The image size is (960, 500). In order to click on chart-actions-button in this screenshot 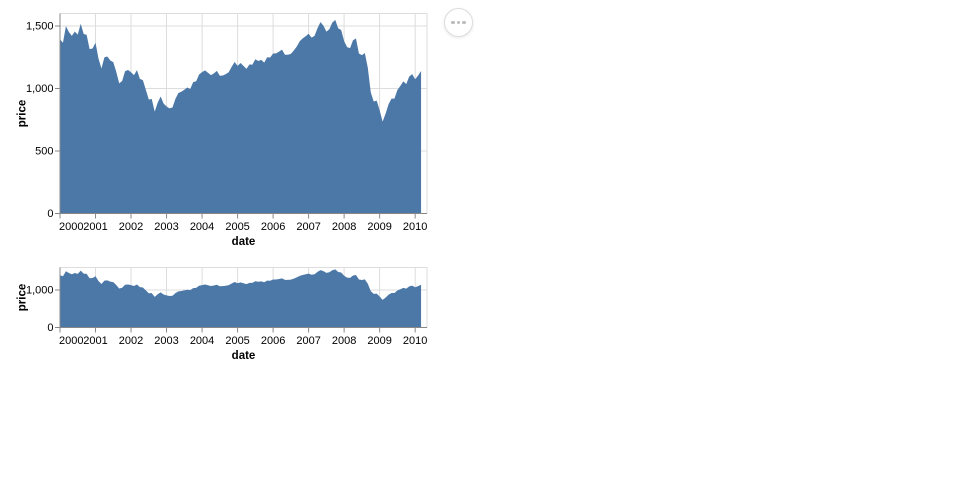, I will do `click(458, 22)`.